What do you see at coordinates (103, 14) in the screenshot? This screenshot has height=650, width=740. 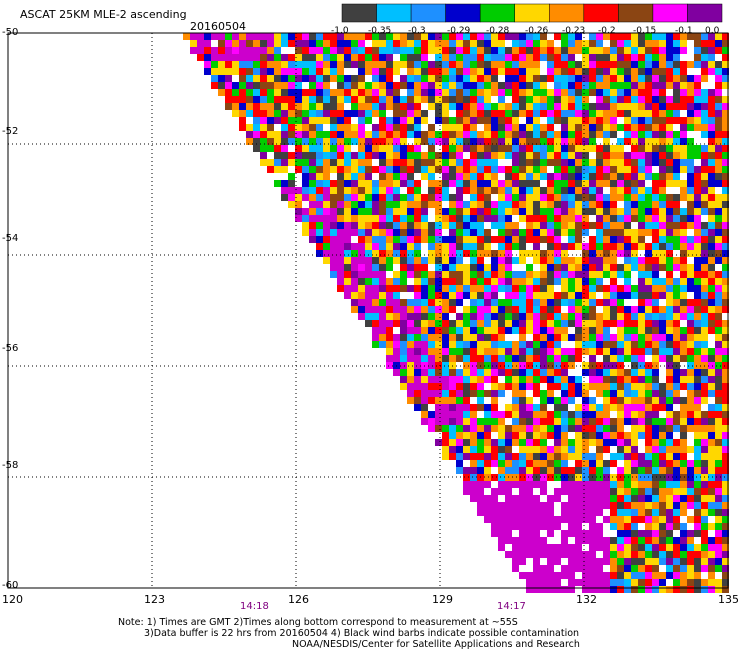 I see `map-title: ASCAT 25KM MLE-2 ascending` at bounding box center [103, 14].